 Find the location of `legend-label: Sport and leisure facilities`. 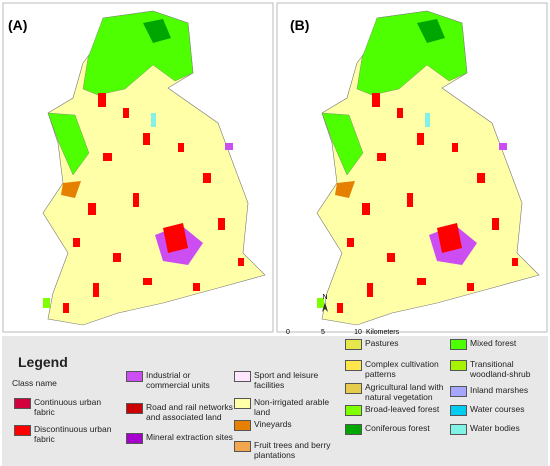

legend-label: Sport and leisure facilities is located at coordinates (286, 380).